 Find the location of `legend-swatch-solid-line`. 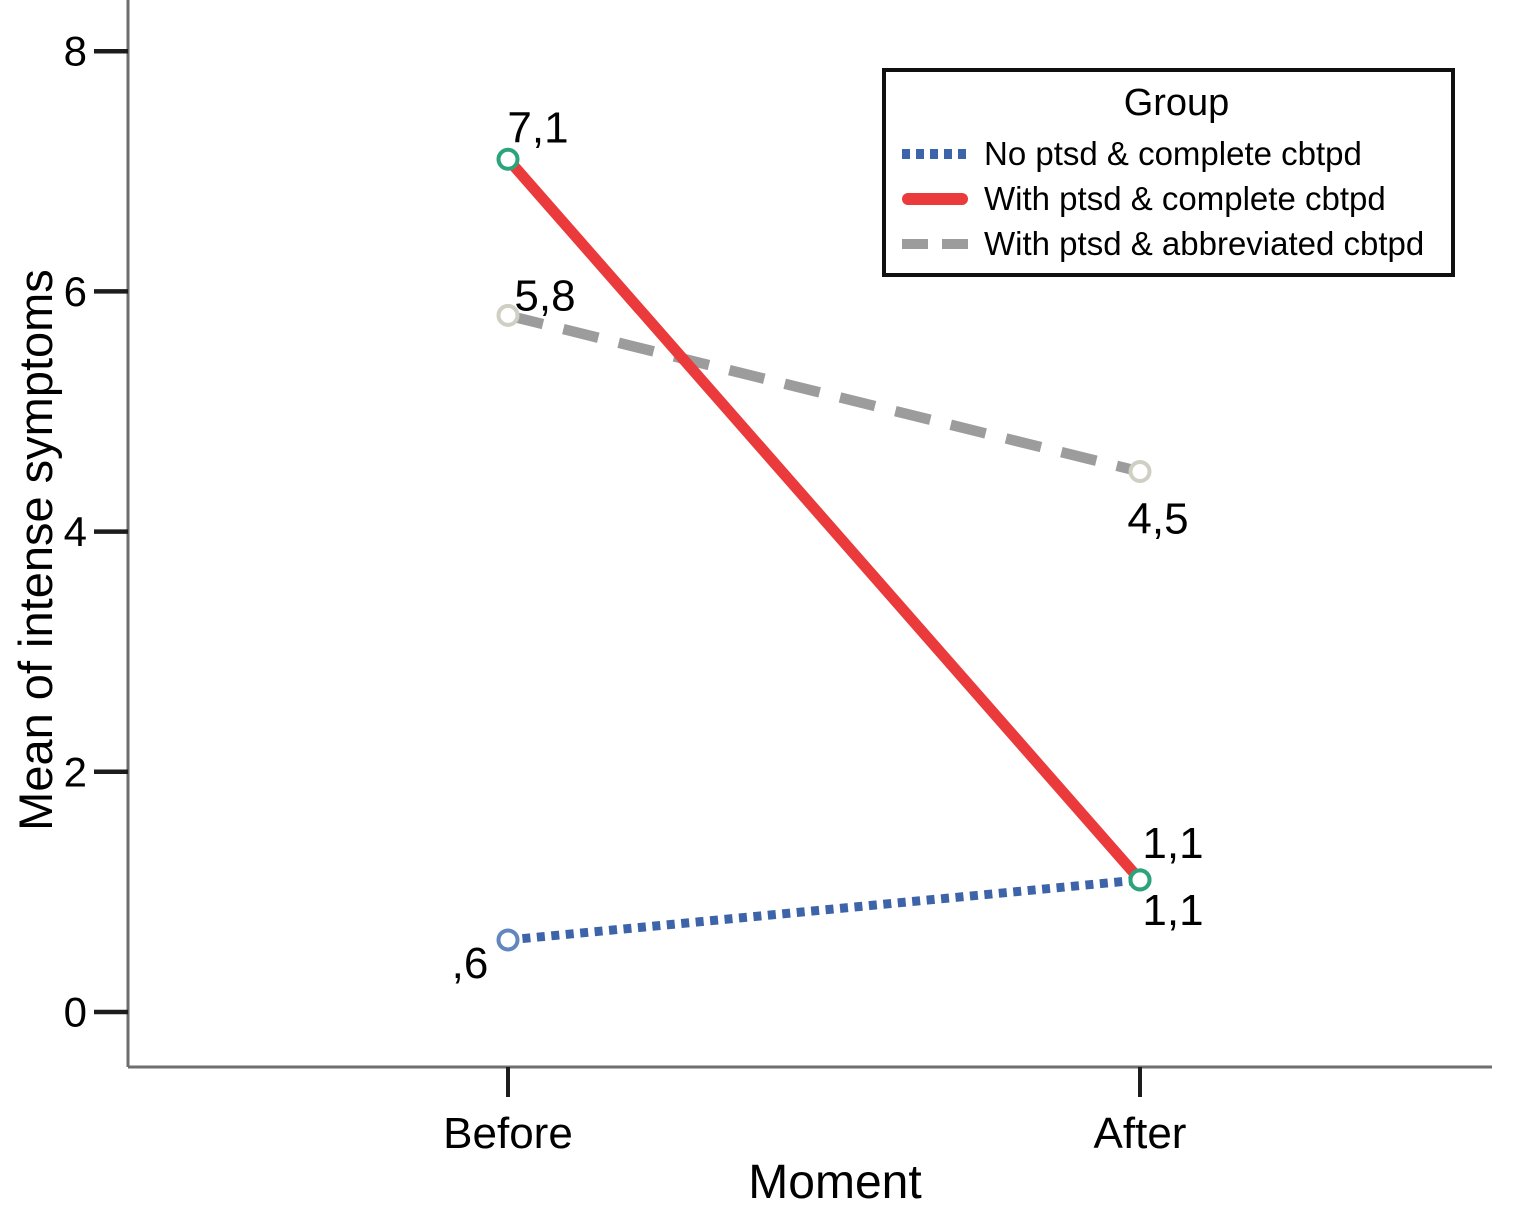

legend-swatch-solid-line is located at coordinates (935, 198).